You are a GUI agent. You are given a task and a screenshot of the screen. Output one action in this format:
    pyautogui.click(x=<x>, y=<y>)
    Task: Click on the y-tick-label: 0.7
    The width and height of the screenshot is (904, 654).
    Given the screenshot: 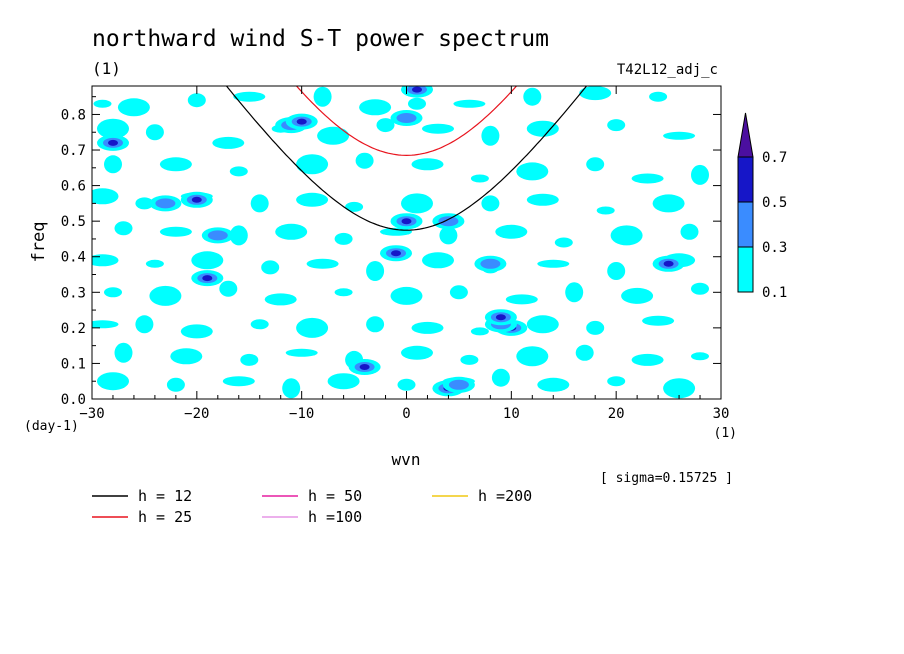 What is the action you would take?
    pyautogui.click(x=73, y=151)
    